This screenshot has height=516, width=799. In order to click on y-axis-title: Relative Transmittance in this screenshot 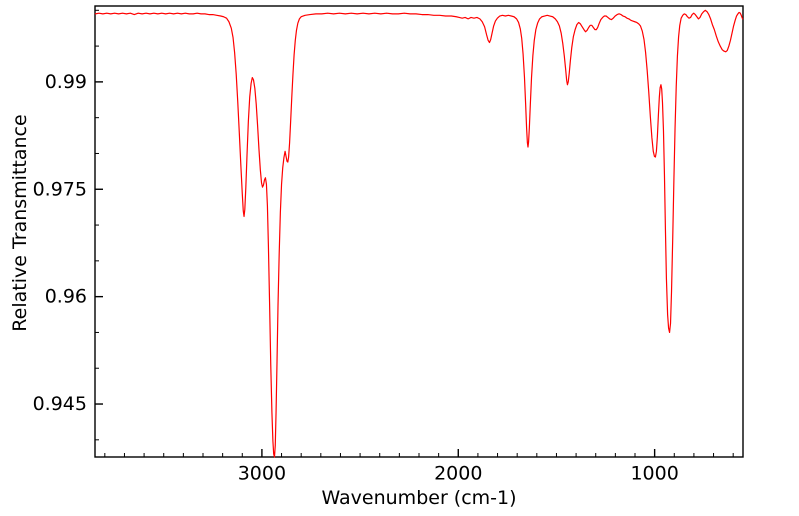, I will do `click(20, 223)`.